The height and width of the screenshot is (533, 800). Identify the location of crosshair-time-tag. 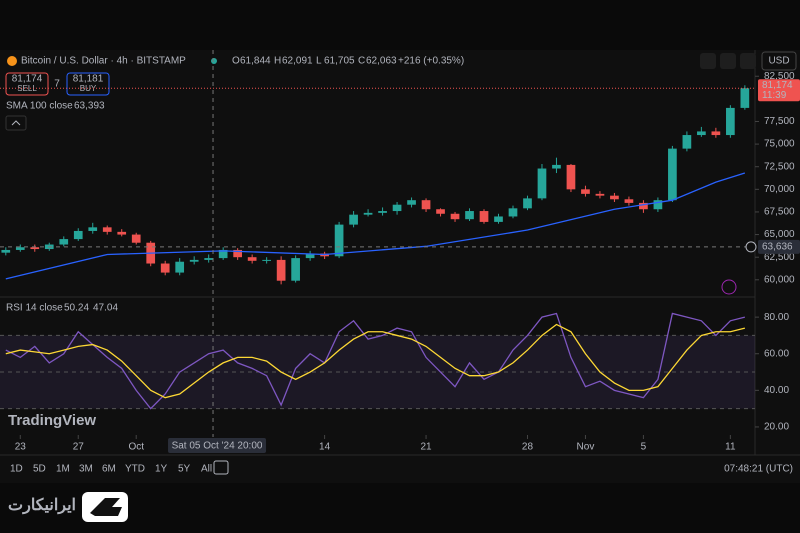
(217, 445).